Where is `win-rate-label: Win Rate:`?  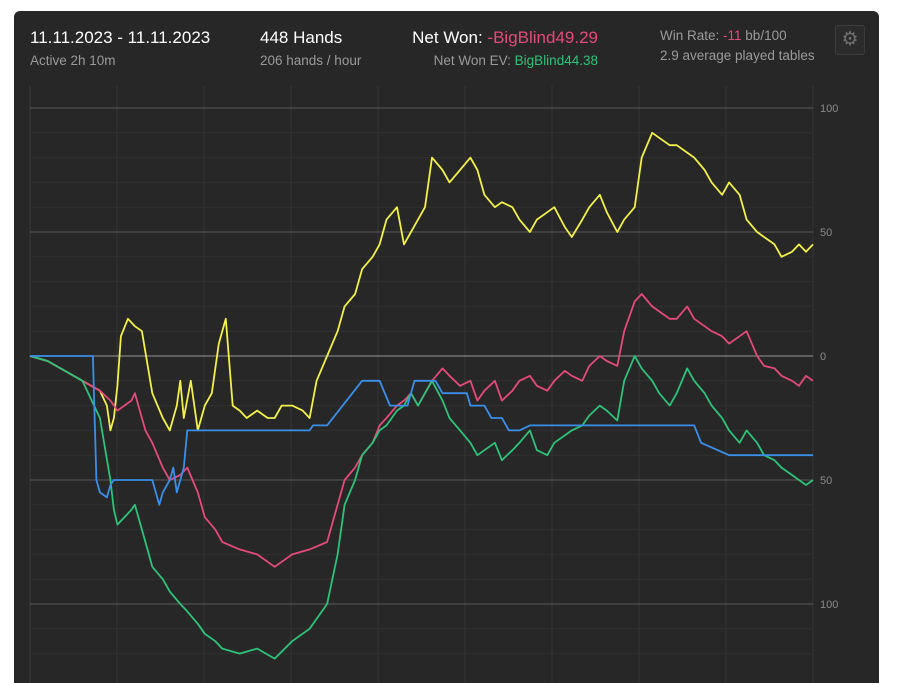
win-rate-label: Win Rate: is located at coordinates (692, 35).